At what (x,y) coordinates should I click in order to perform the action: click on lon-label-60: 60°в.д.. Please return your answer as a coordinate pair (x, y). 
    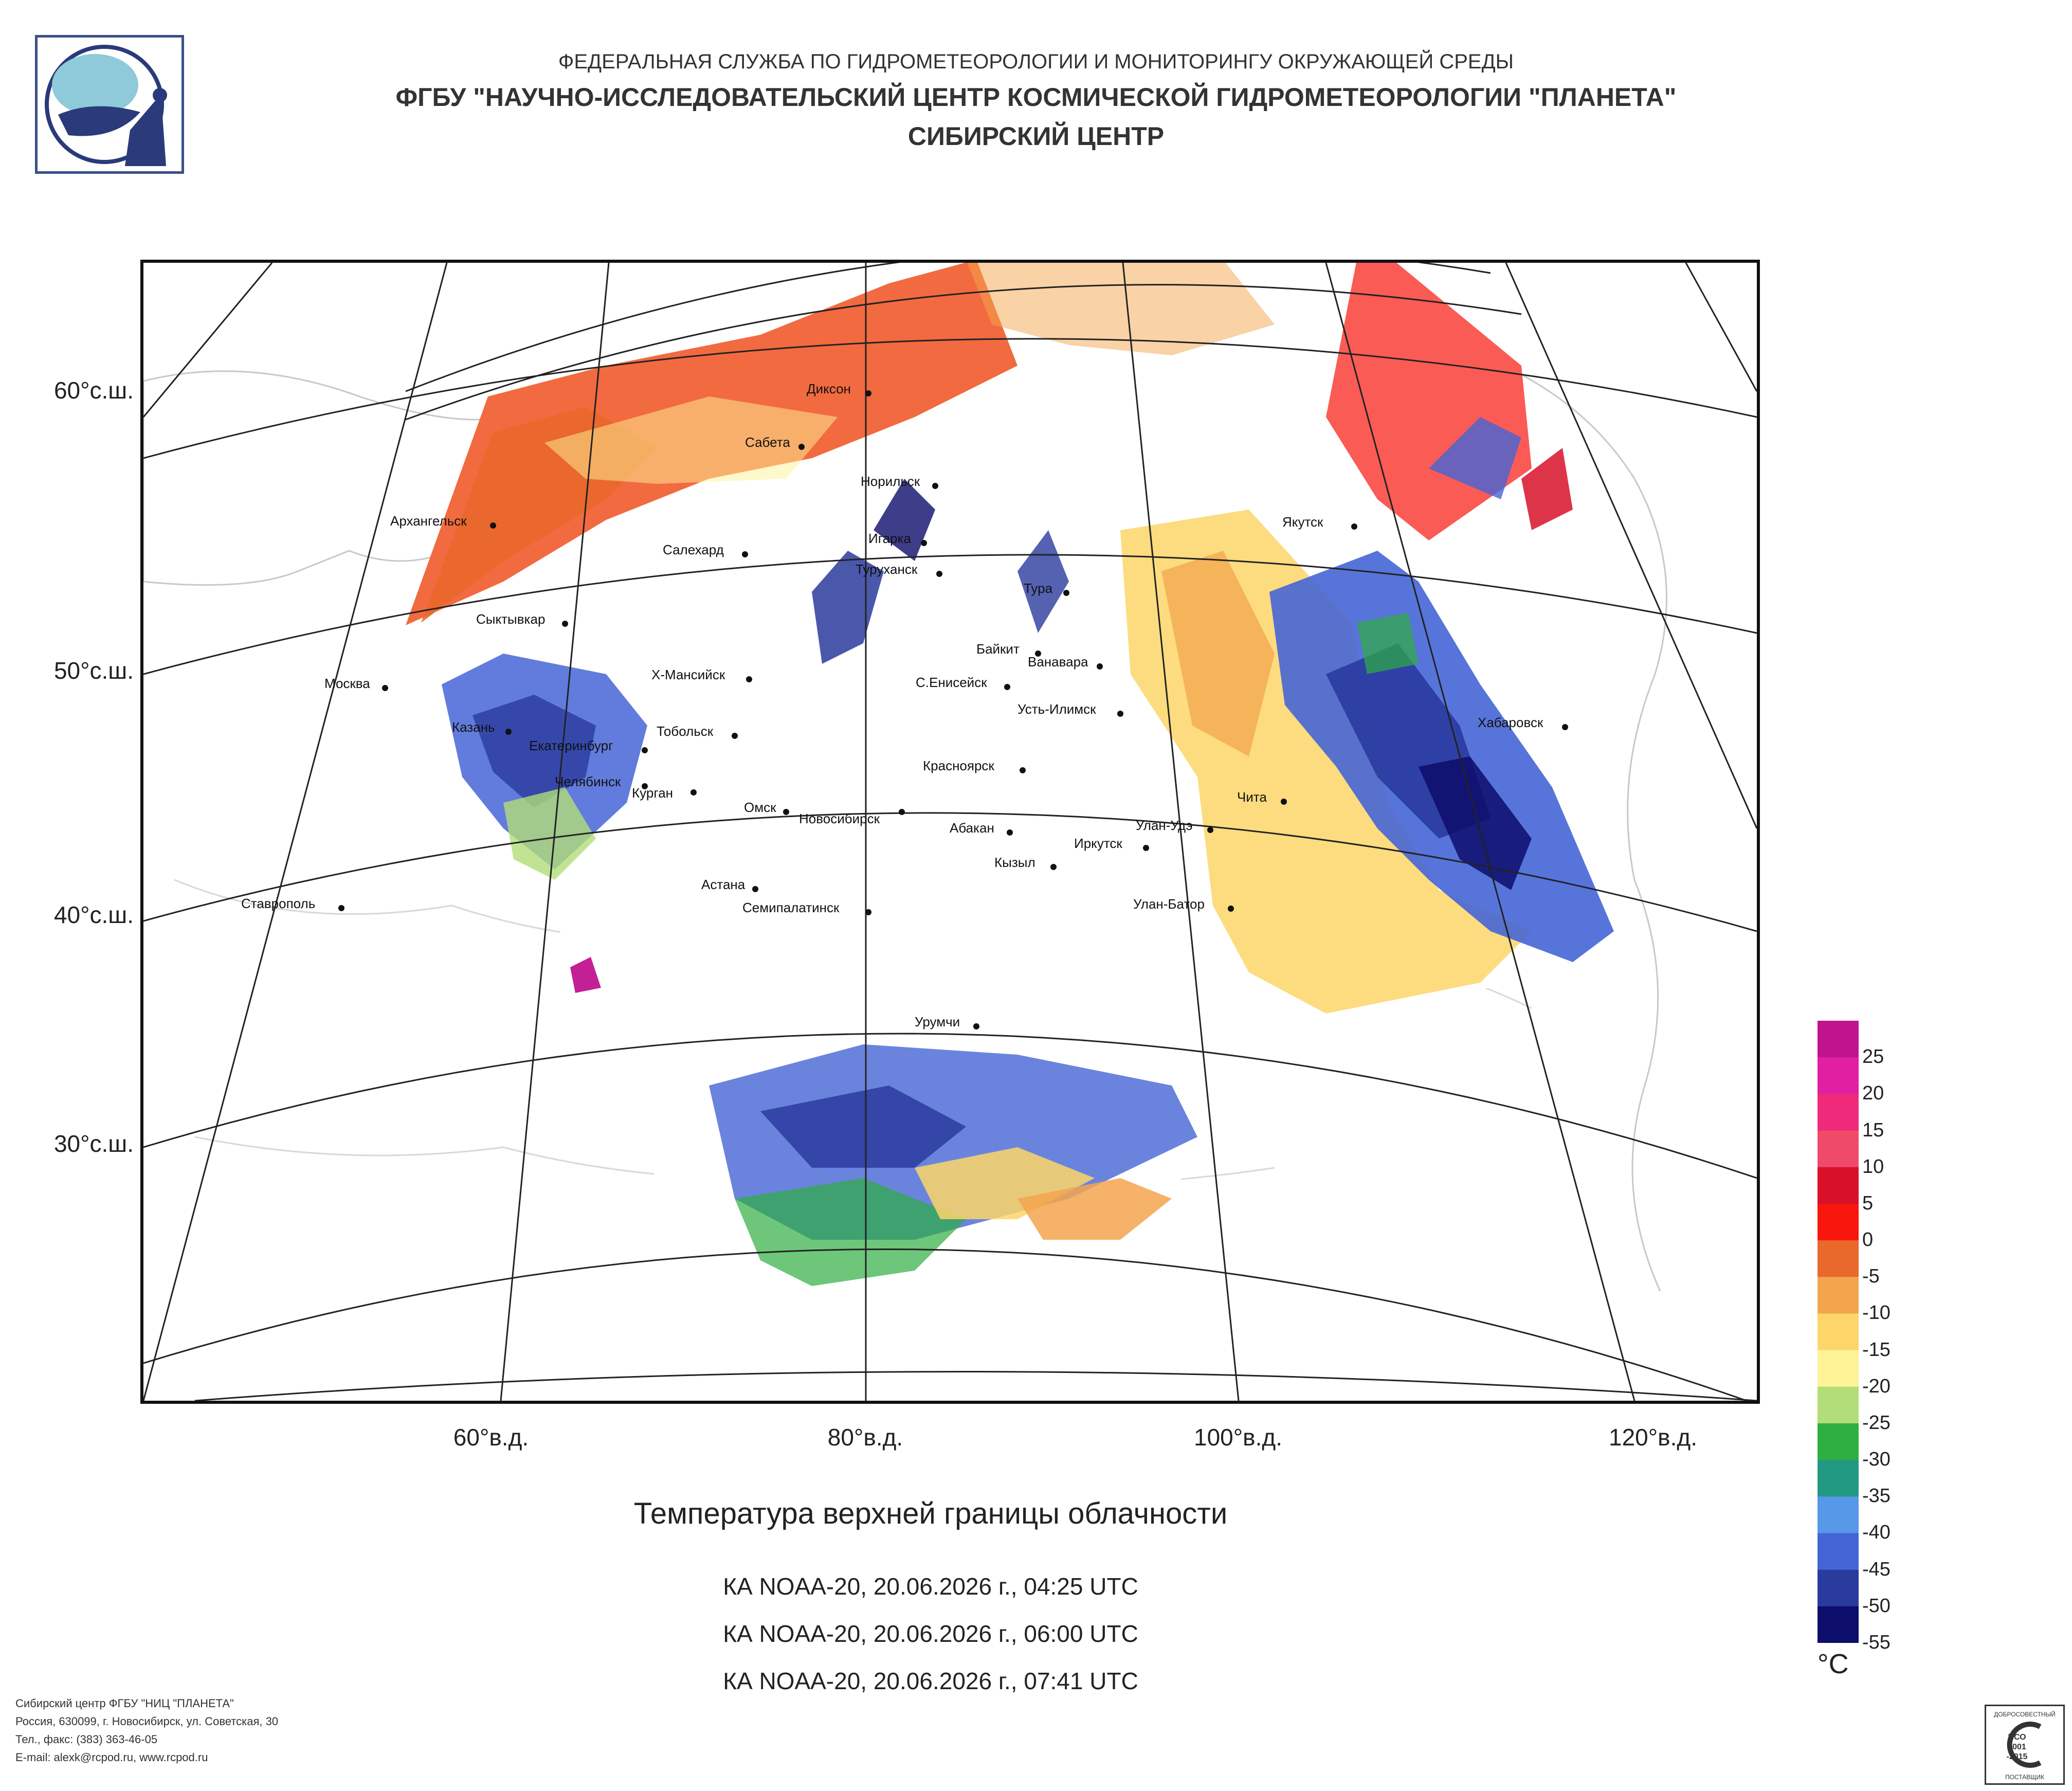
    Looking at the image, I should click on (491, 1437).